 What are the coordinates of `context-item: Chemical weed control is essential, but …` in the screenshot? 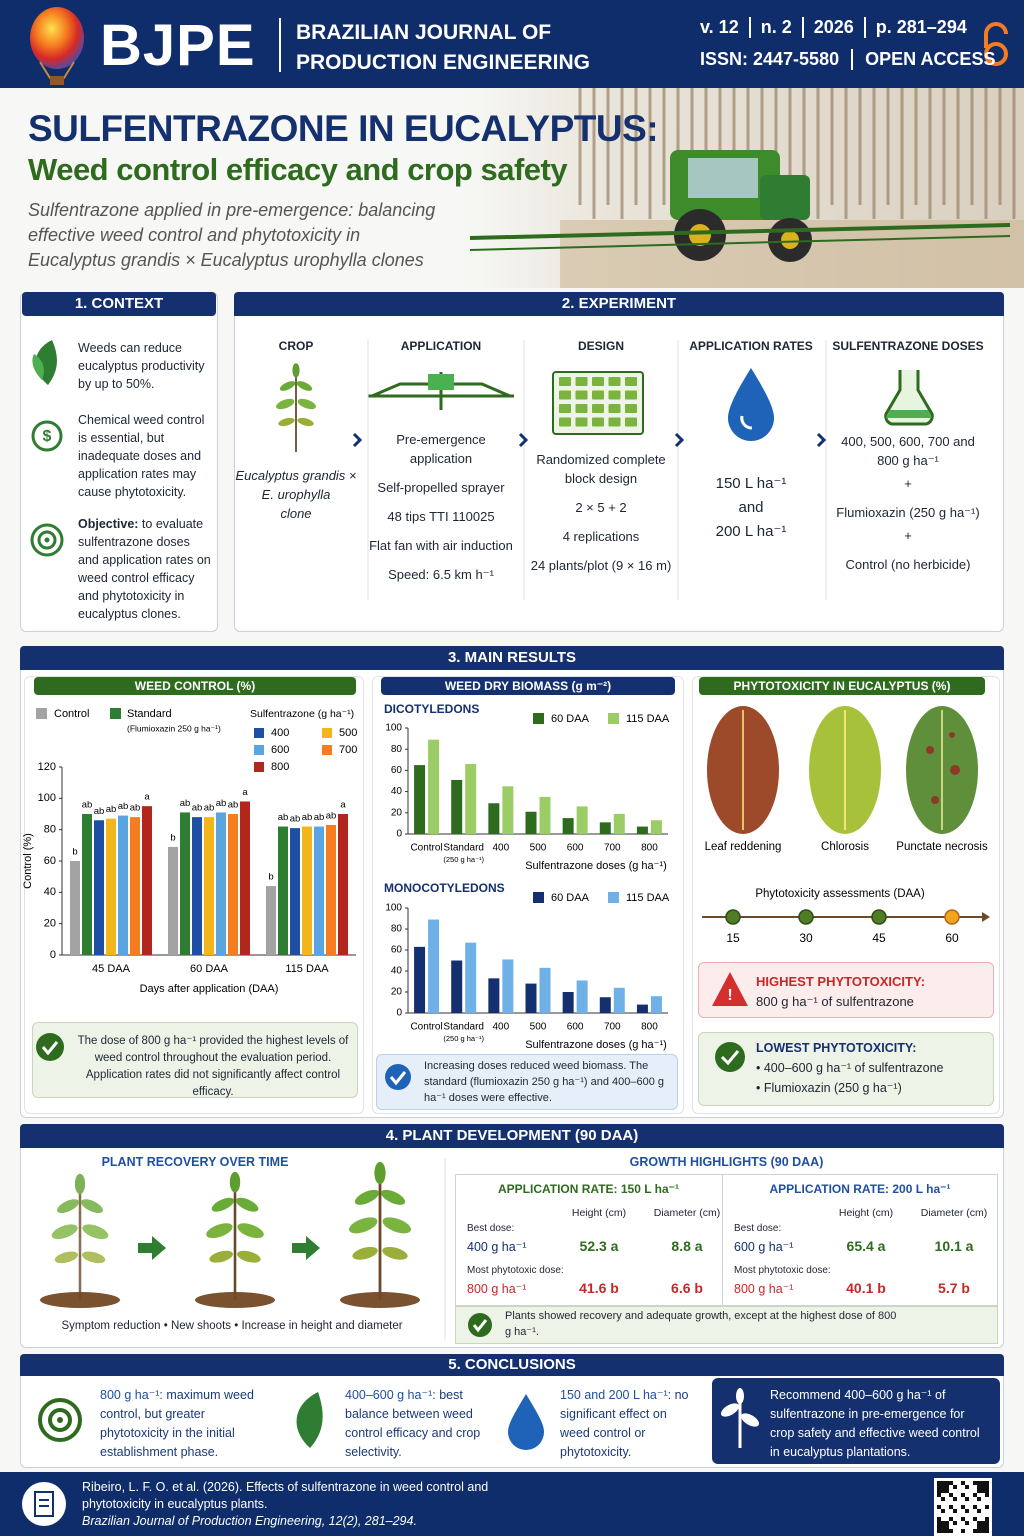 It's located at (141, 456).